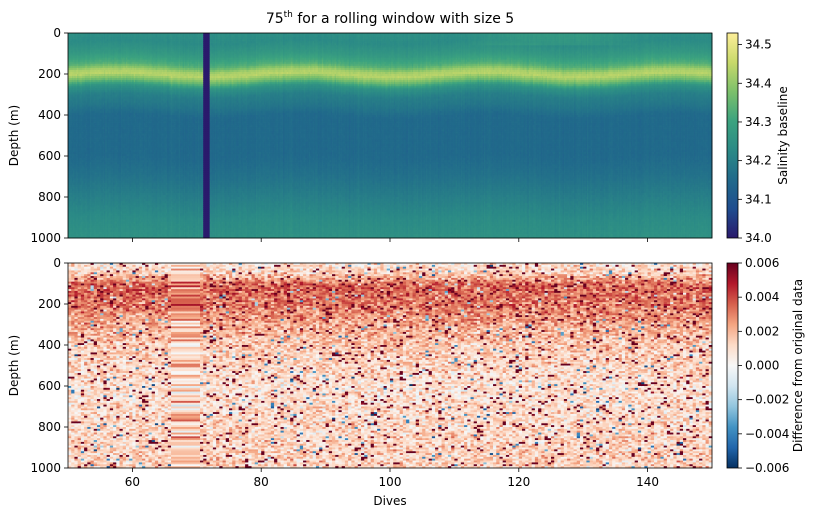 This screenshot has height=517, width=818. What do you see at coordinates (390, 18) in the screenshot?
I see `top-panel-title: 75th for a rolling window with size 5` at bounding box center [390, 18].